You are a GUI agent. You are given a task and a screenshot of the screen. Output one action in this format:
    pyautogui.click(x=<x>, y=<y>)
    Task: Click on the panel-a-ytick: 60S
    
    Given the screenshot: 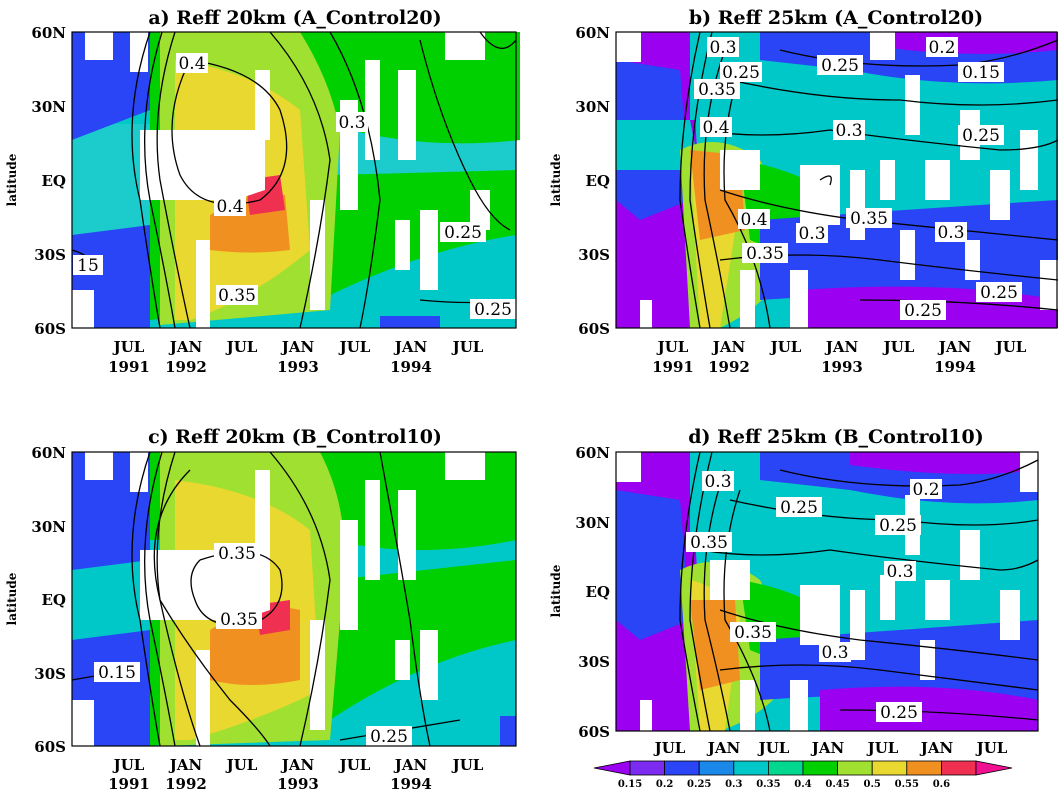 What is the action you would take?
    pyautogui.click(x=50, y=329)
    